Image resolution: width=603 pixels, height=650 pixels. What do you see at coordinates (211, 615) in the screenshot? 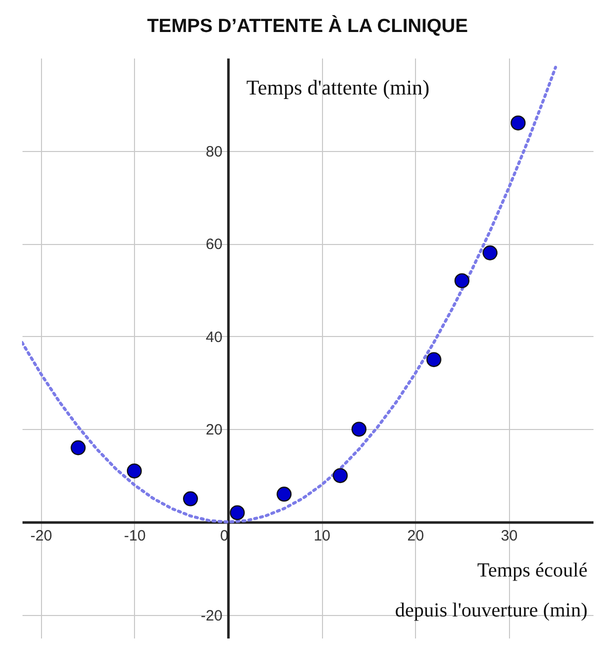
I see `y-tick-label: -20` at bounding box center [211, 615].